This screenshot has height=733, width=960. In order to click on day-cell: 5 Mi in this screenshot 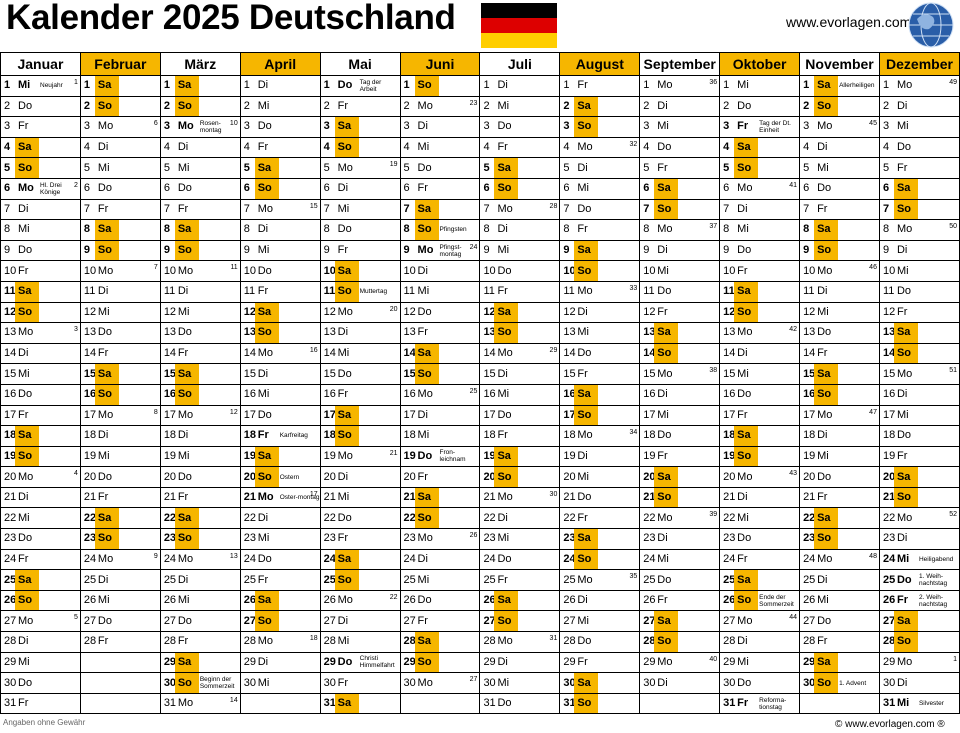, I will do `click(120, 168)`.